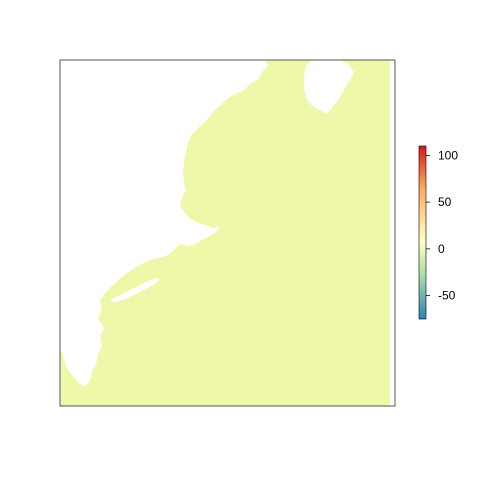 Image resolution: width=480 pixels, height=480 pixels. I want to click on legend-tick-label: 100, so click(448, 155).